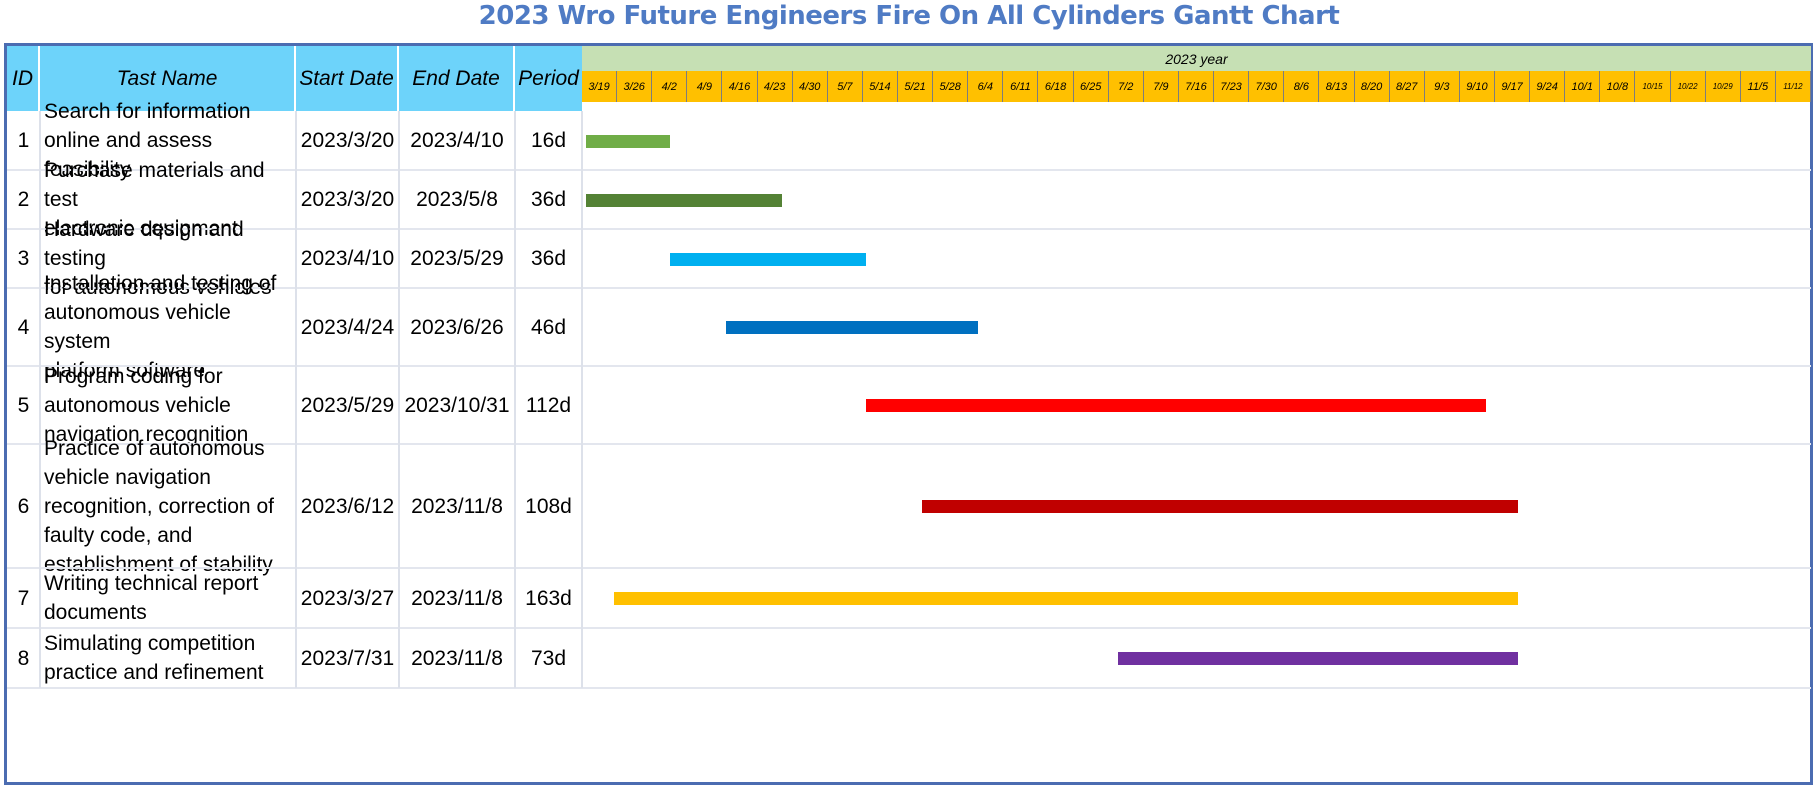 The image size is (1818, 789). What do you see at coordinates (1126, 86) in the screenshot?
I see `week-label: 7/2` at bounding box center [1126, 86].